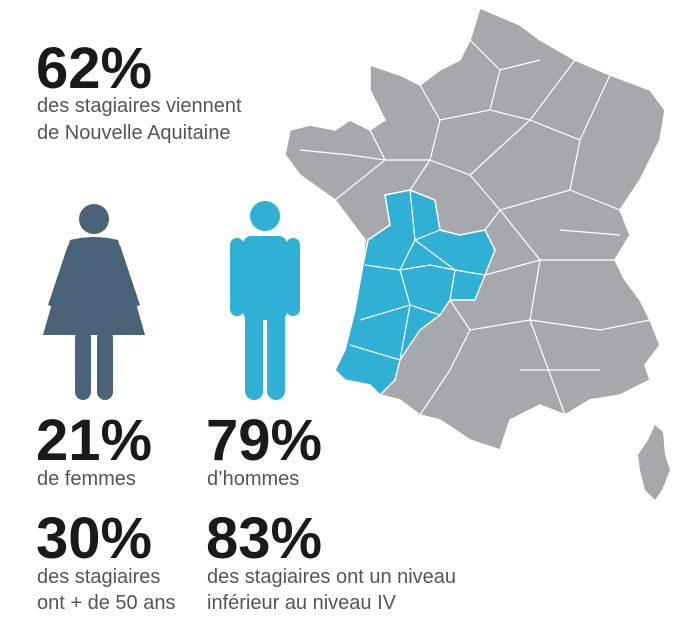  I want to click on woman-icon, so click(94, 302).